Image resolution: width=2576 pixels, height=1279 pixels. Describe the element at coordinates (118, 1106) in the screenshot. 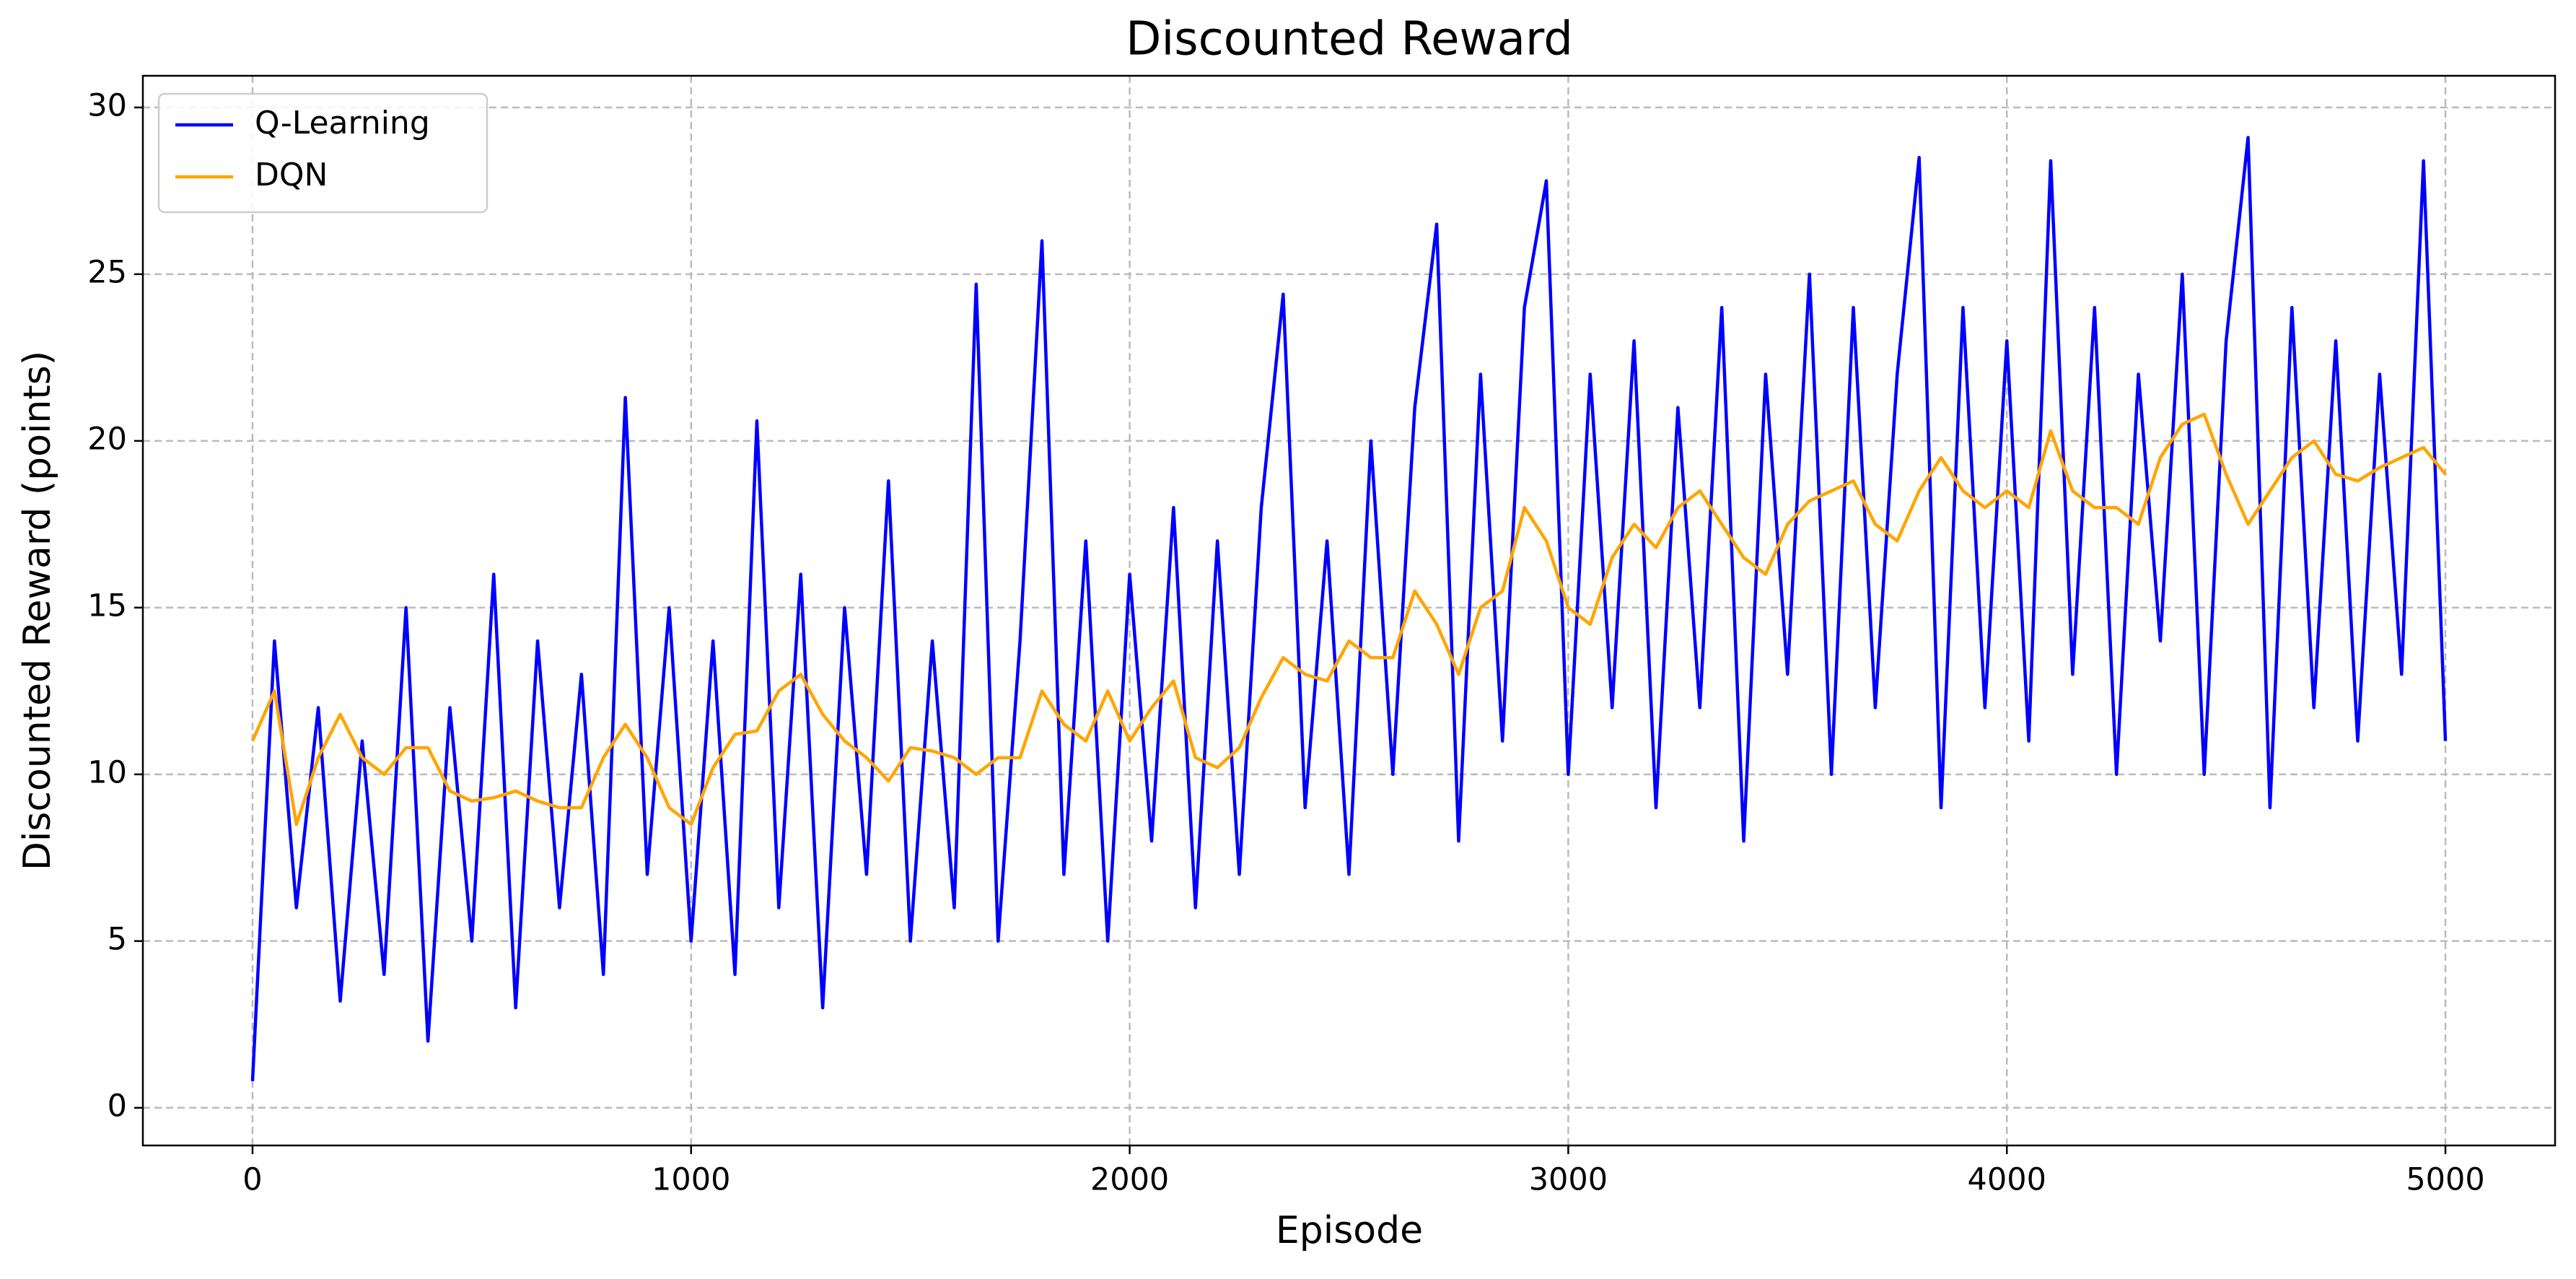

I see `y-tick-label: 0` at that location.